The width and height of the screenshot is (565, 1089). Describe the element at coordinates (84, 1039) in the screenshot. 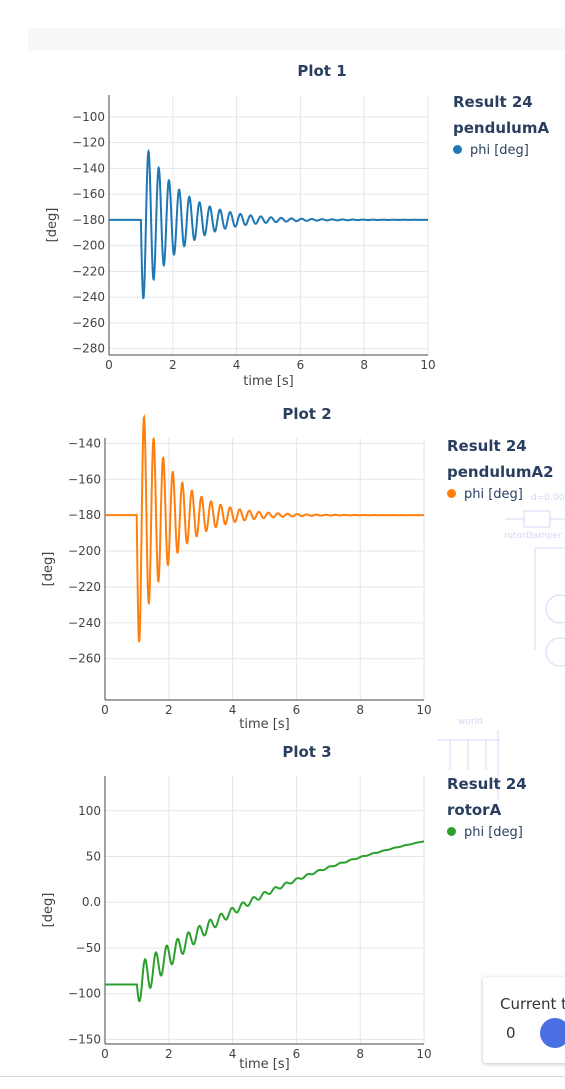

I see `y-tick-label: −150` at that location.